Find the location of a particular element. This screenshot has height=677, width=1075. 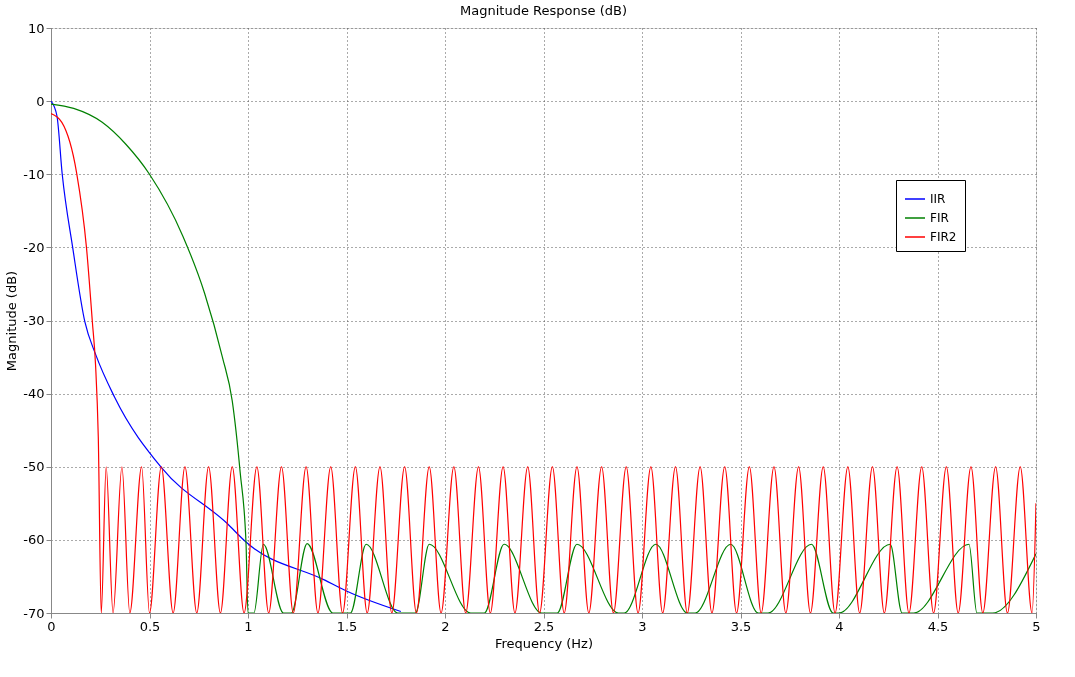

legend-label: FIR2 is located at coordinates (943, 237).